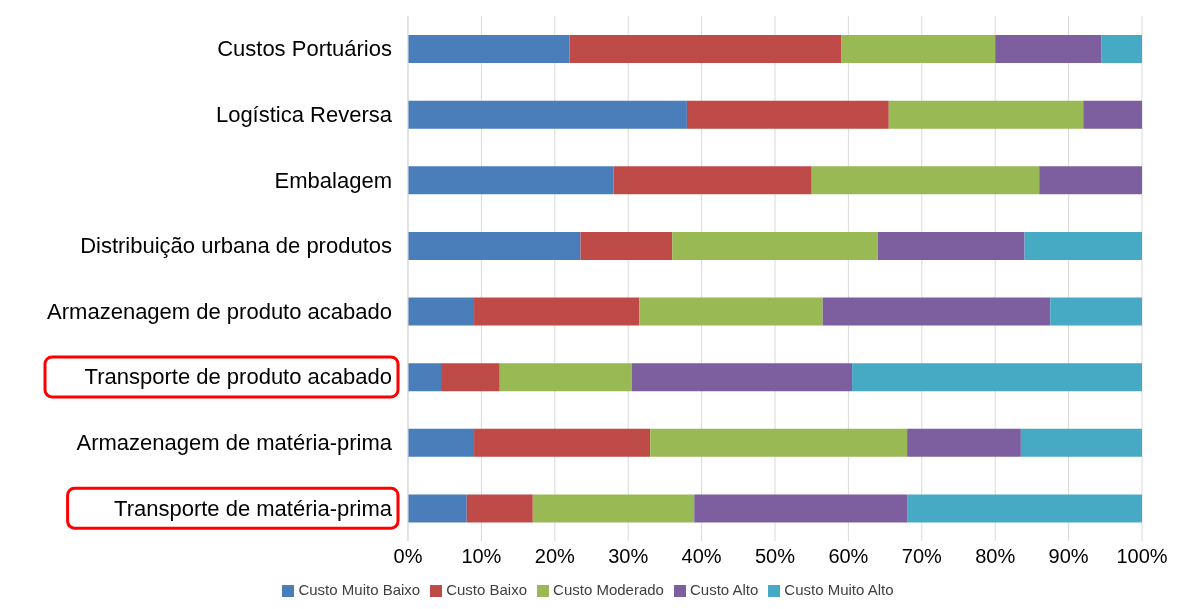 The image size is (1189, 609). What do you see at coordinates (234, 443) in the screenshot?
I see `y-tick-label: Armazenagem de matéria-prima` at bounding box center [234, 443].